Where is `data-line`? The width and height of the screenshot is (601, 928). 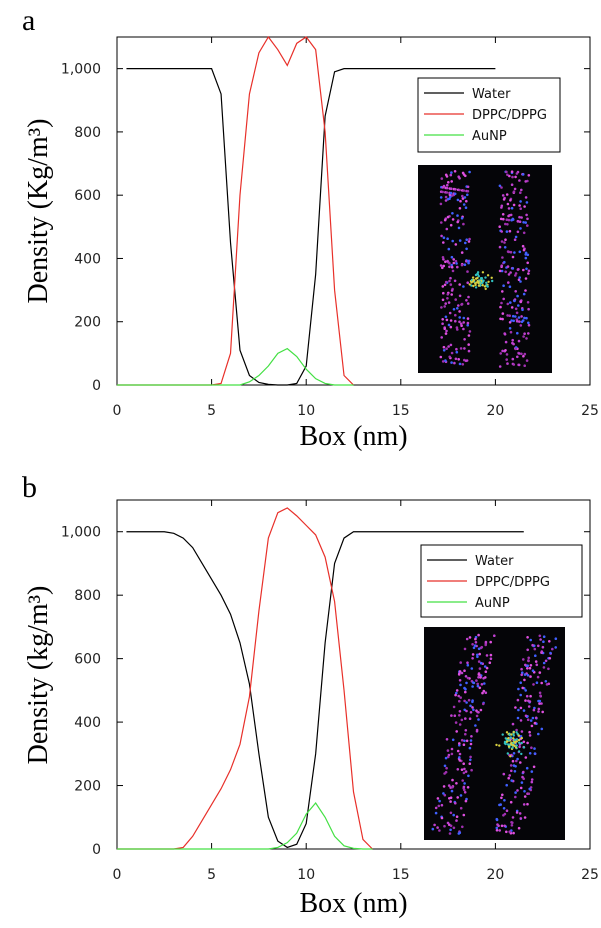 data-line is located at coordinates (235, 366).